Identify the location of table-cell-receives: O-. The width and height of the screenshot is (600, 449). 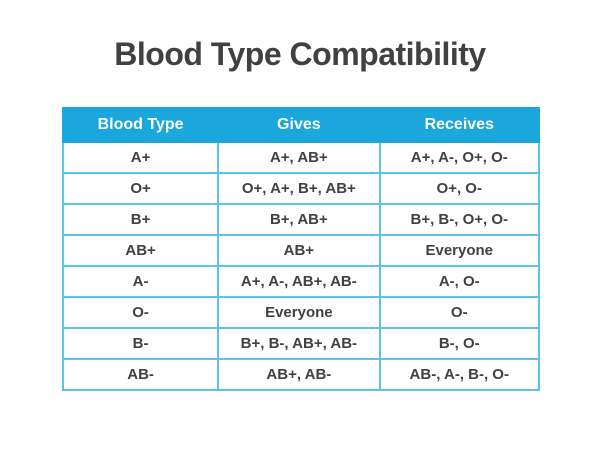
(459, 312).